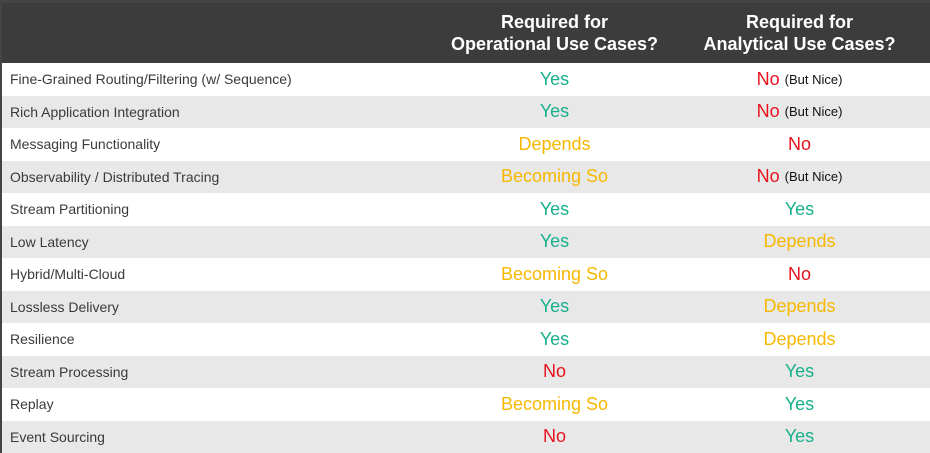  Describe the element at coordinates (222, 371) in the screenshot. I see `feature-name: Stream Processing` at that location.